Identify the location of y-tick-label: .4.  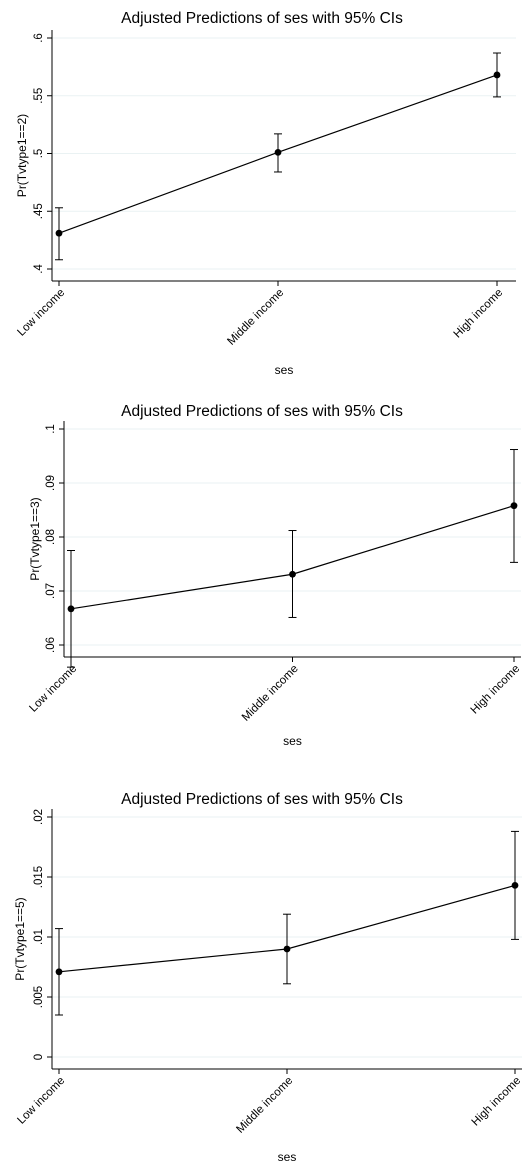
(39, 269).